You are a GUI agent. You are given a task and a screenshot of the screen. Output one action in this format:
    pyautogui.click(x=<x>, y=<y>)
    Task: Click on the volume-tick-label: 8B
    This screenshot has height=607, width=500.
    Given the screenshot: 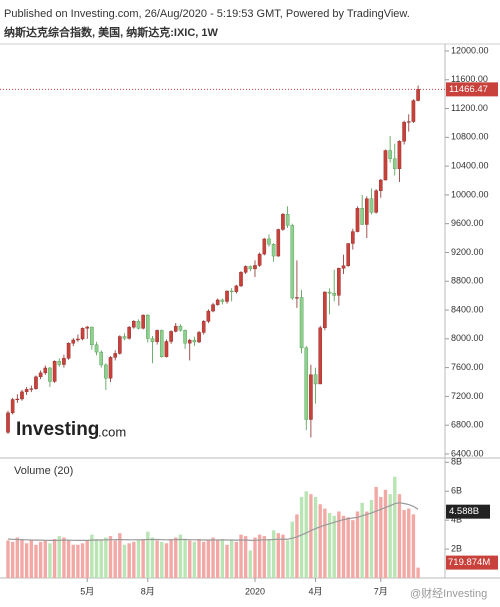 What is the action you would take?
    pyautogui.click(x=456, y=462)
    